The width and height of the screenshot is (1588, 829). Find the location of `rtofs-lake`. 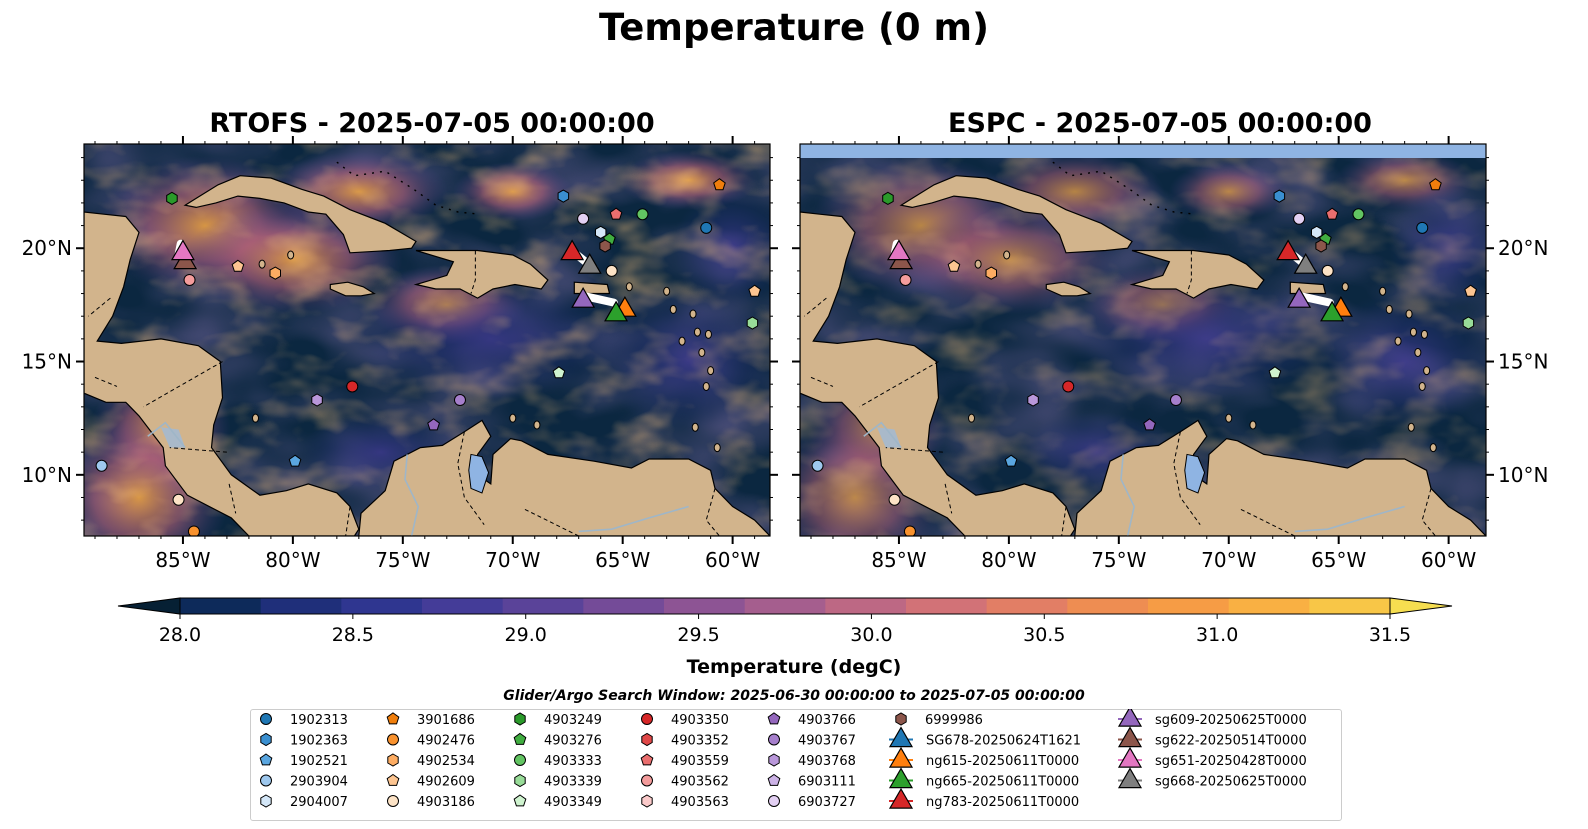

rtofs-lake is located at coordinates (479, 473).